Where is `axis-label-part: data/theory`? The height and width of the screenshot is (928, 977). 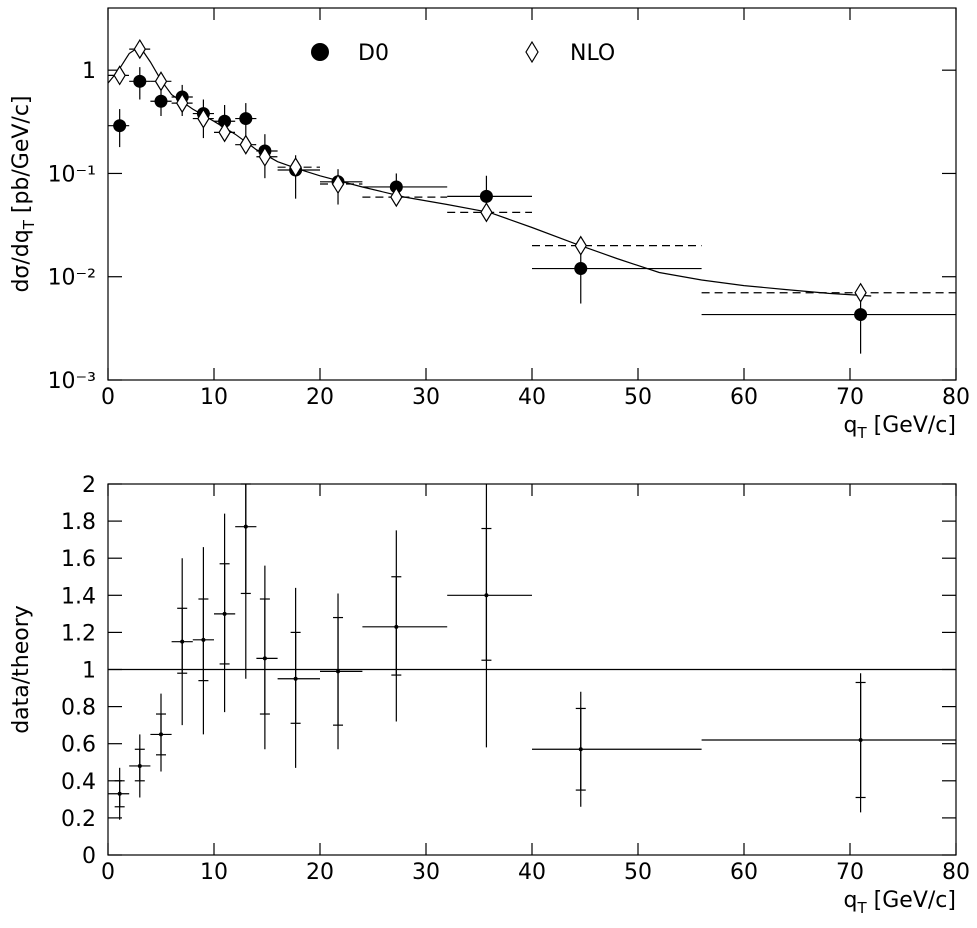
axis-label-part: data/theory is located at coordinates (21, 669).